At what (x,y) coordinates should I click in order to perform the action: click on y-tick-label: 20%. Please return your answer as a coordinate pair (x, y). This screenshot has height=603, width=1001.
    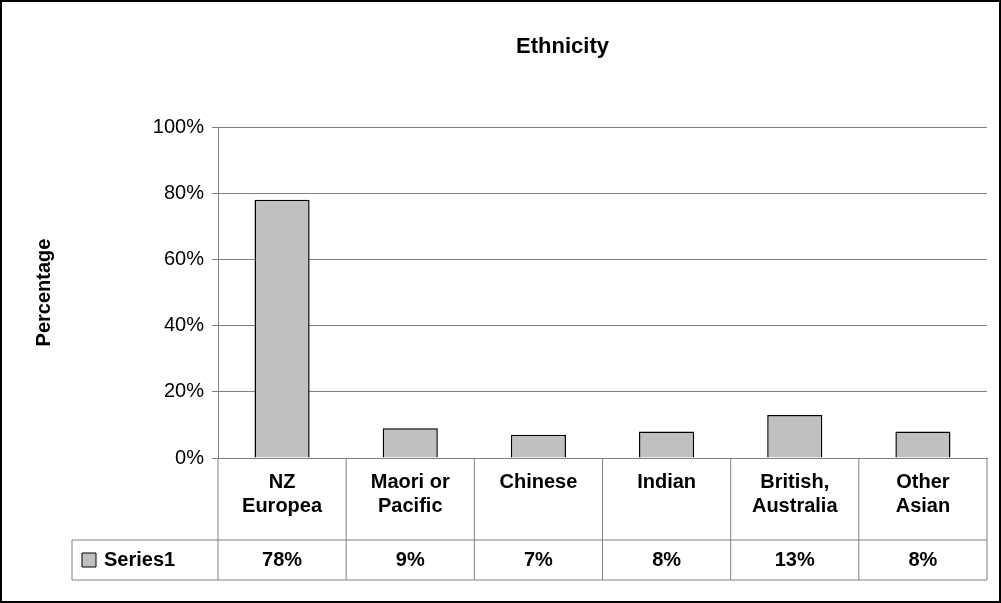
    Looking at the image, I should click on (184, 390).